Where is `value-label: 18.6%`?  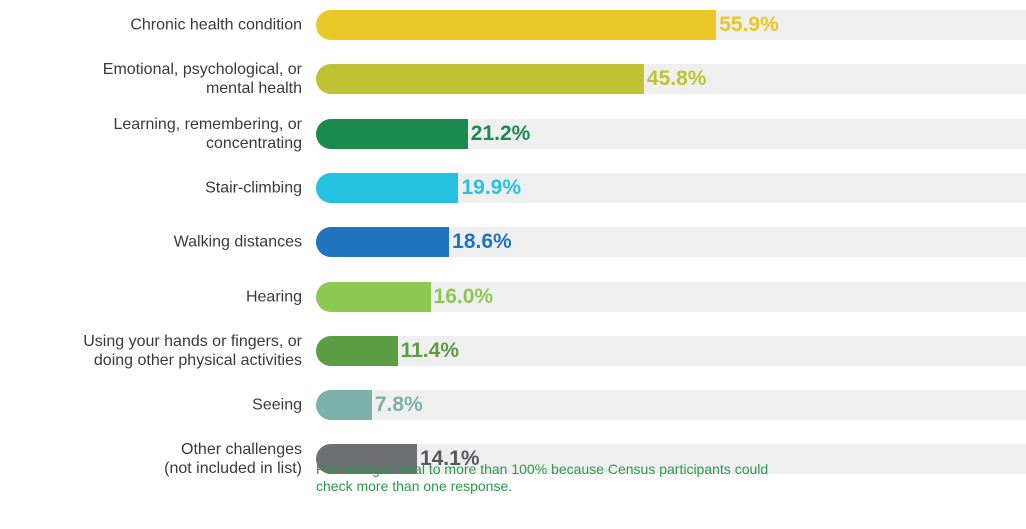 value-label: 18.6% is located at coordinates (482, 242).